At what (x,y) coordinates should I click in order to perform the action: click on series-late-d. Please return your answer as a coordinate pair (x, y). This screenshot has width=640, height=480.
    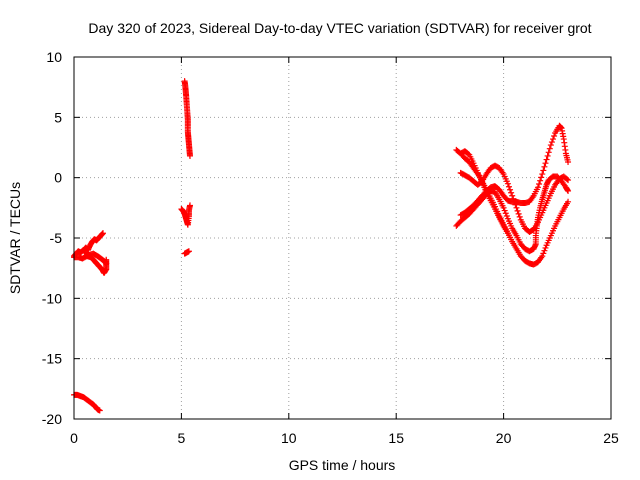
    Looking at the image, I should click on (514, 198).